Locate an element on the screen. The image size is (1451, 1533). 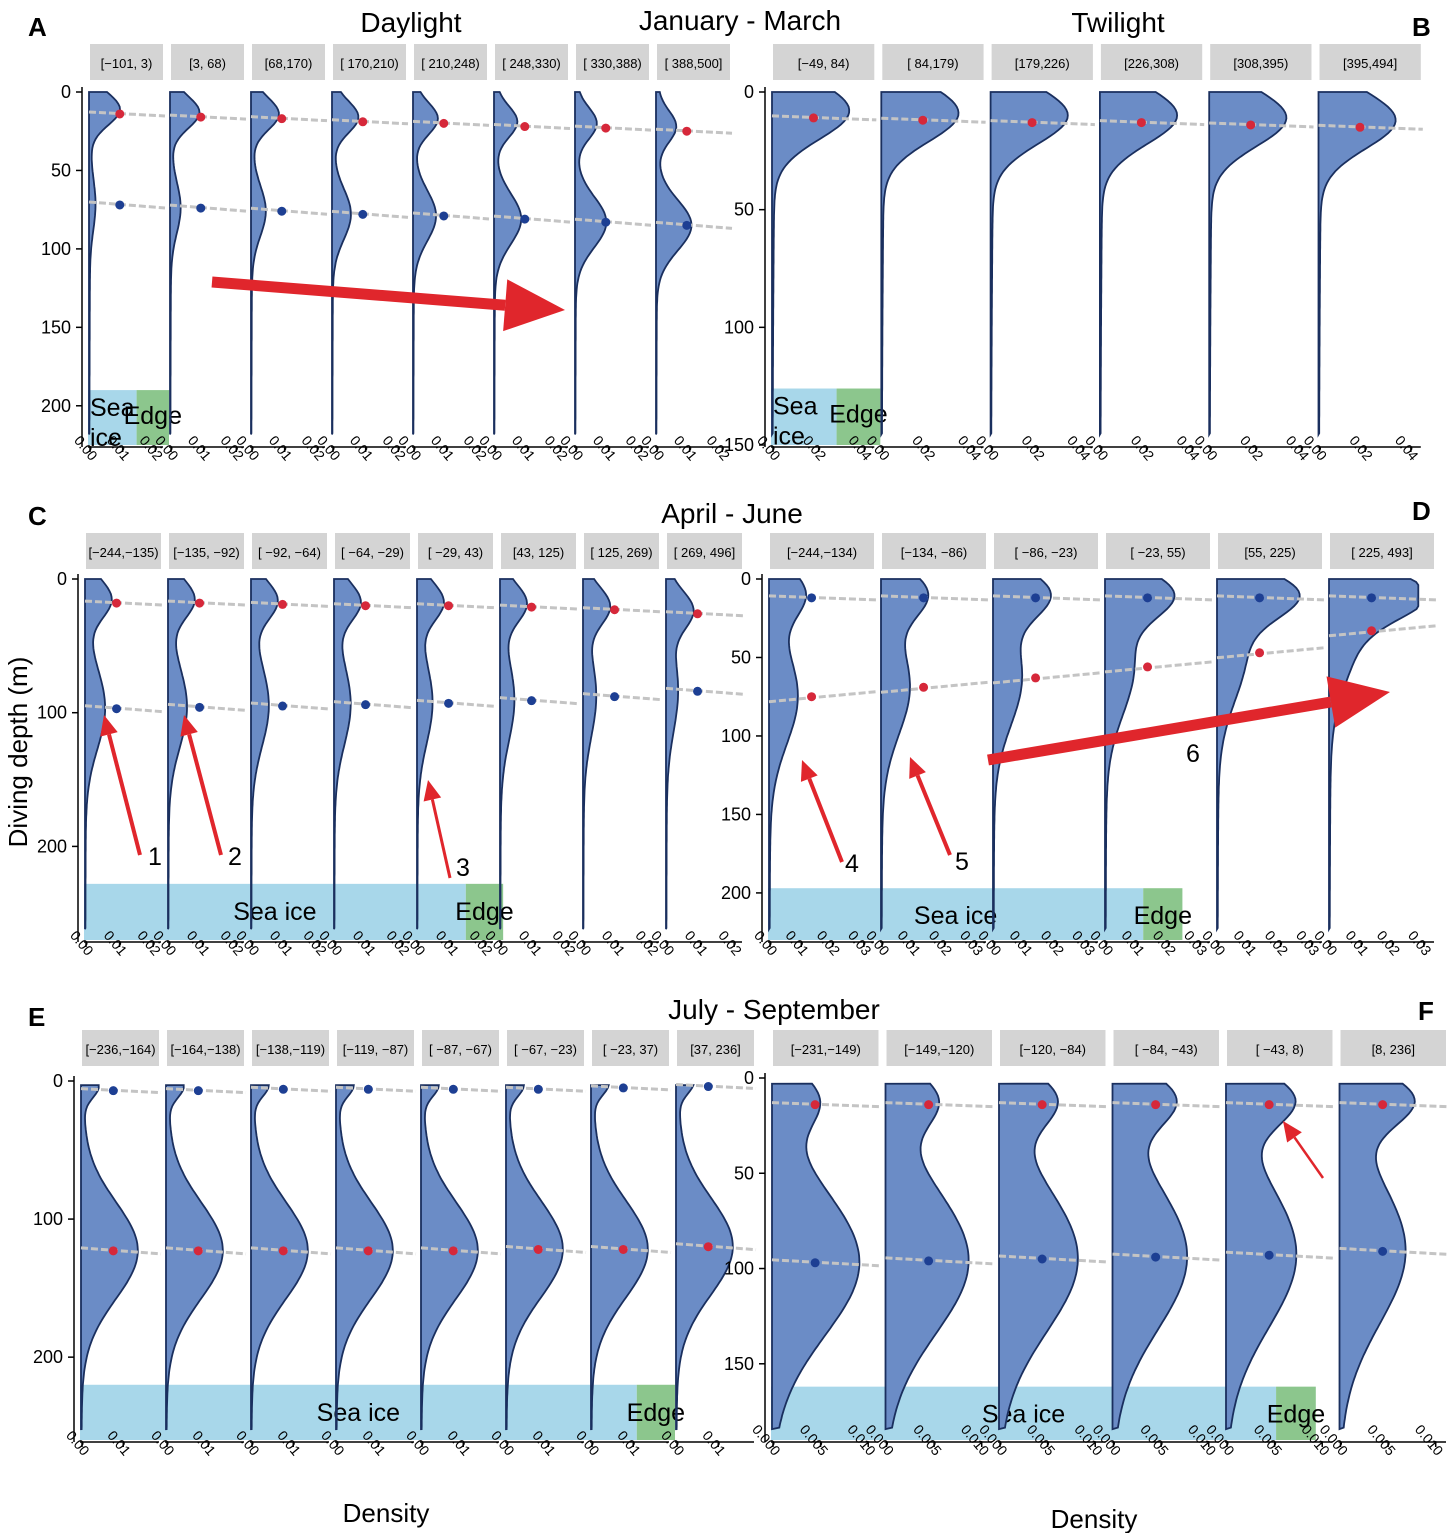
facet-strip-label: [ 388,500] is located at coordinates (694, 63).